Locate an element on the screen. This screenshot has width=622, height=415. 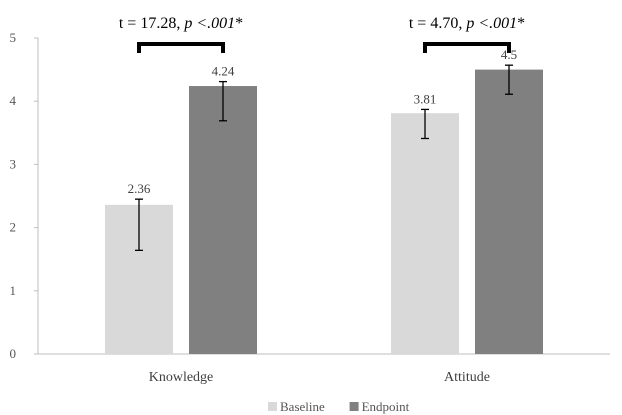
sig-stat: t = 4.70, is located at coordinates (437, 23).